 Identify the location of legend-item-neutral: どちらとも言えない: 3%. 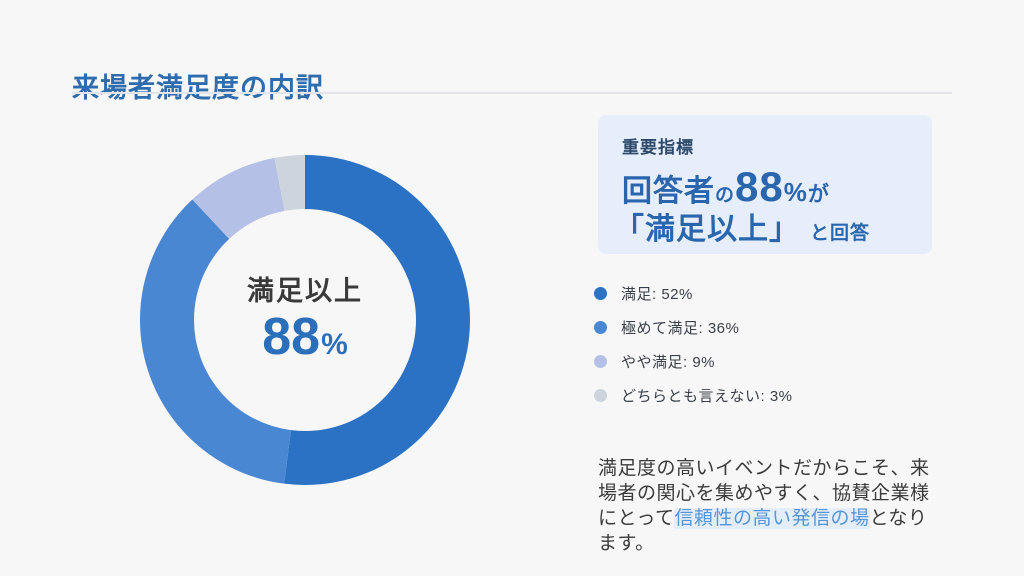
(764, 395).